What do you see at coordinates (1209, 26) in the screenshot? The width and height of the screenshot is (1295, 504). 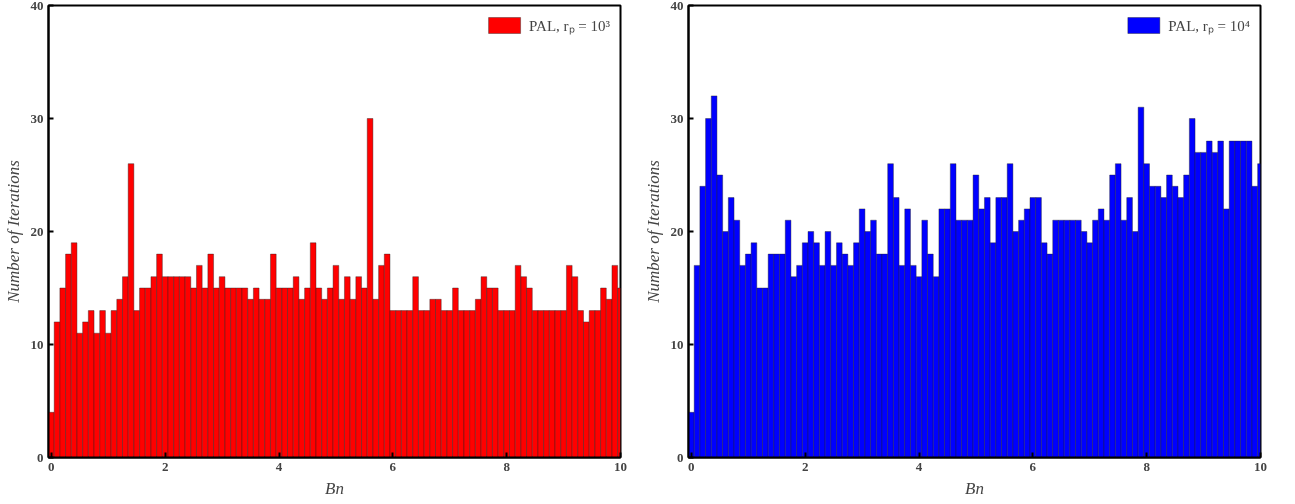 I see `legend-label: PAL, rₚ = 10⁴` at bounding box center [1209, 26].